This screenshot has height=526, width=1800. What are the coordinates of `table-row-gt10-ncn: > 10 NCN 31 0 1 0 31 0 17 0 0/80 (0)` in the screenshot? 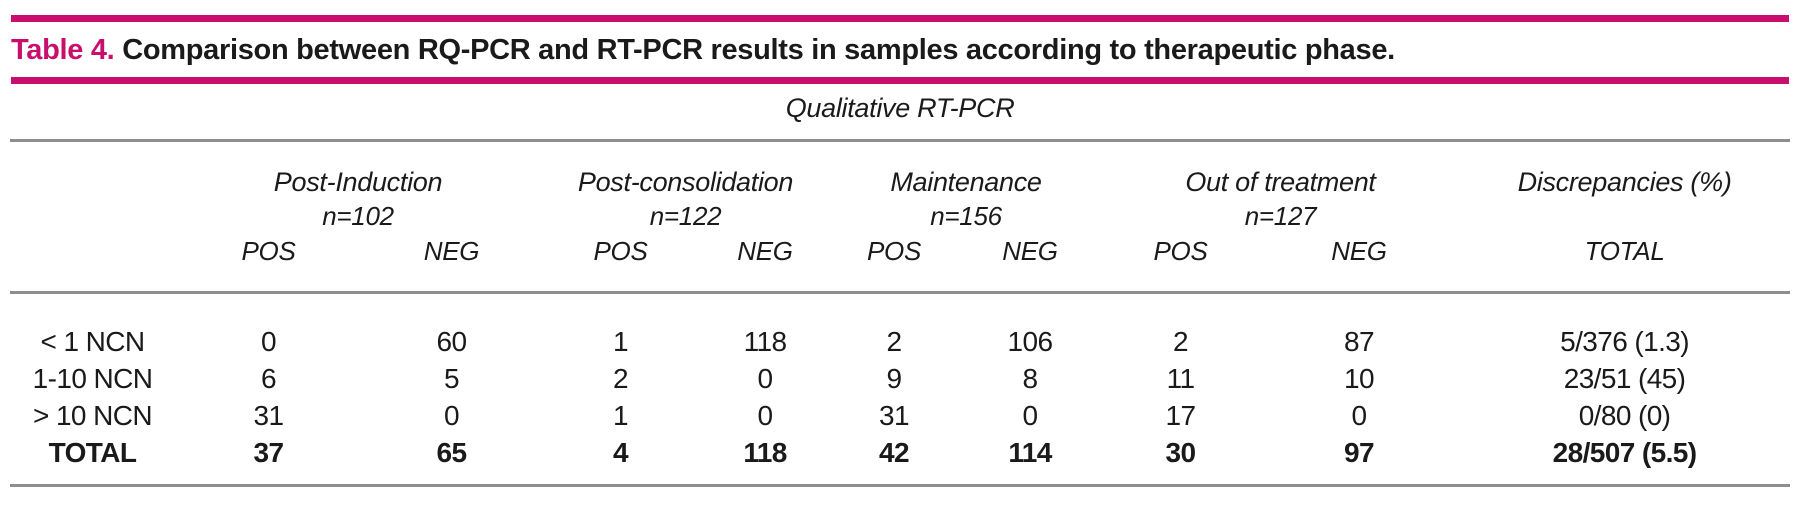 It's located at (900, 415).